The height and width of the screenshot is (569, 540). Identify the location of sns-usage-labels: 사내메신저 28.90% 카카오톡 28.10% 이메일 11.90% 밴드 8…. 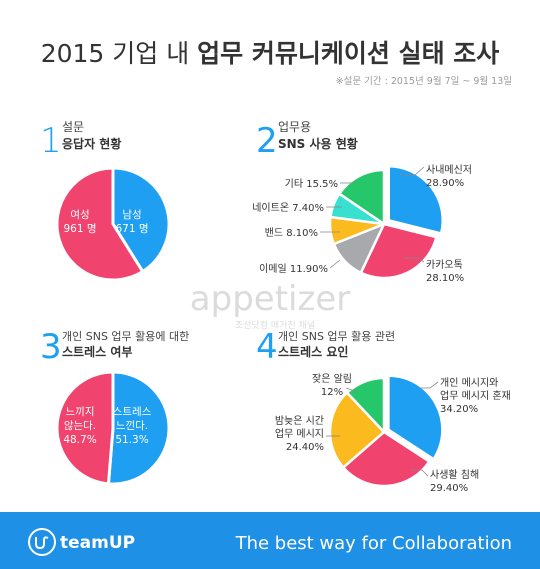
(362, 224).